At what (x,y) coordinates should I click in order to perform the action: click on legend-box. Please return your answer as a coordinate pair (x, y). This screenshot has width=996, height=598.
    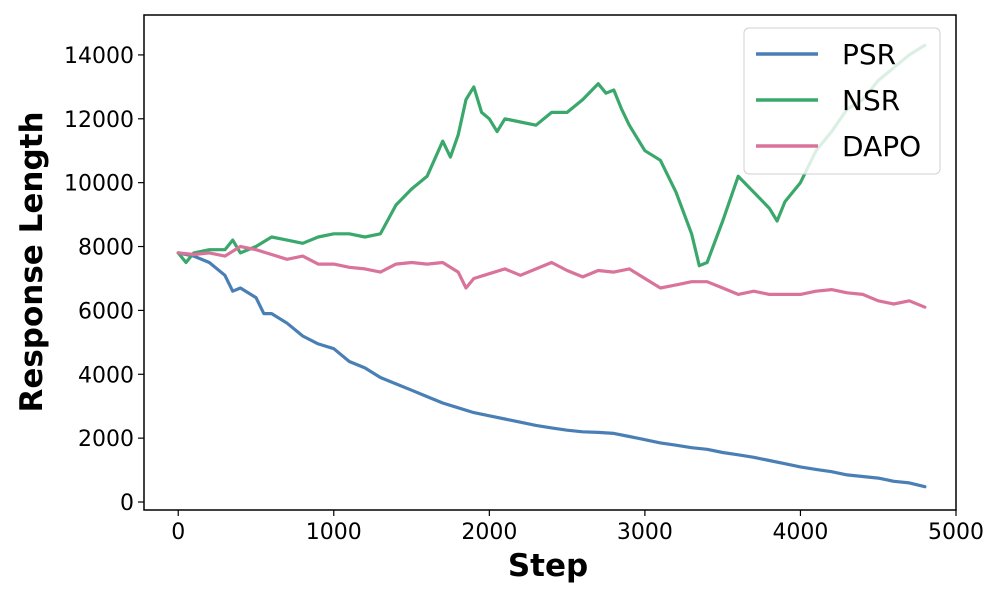
    Looking at the image, I should click on (842, 101).